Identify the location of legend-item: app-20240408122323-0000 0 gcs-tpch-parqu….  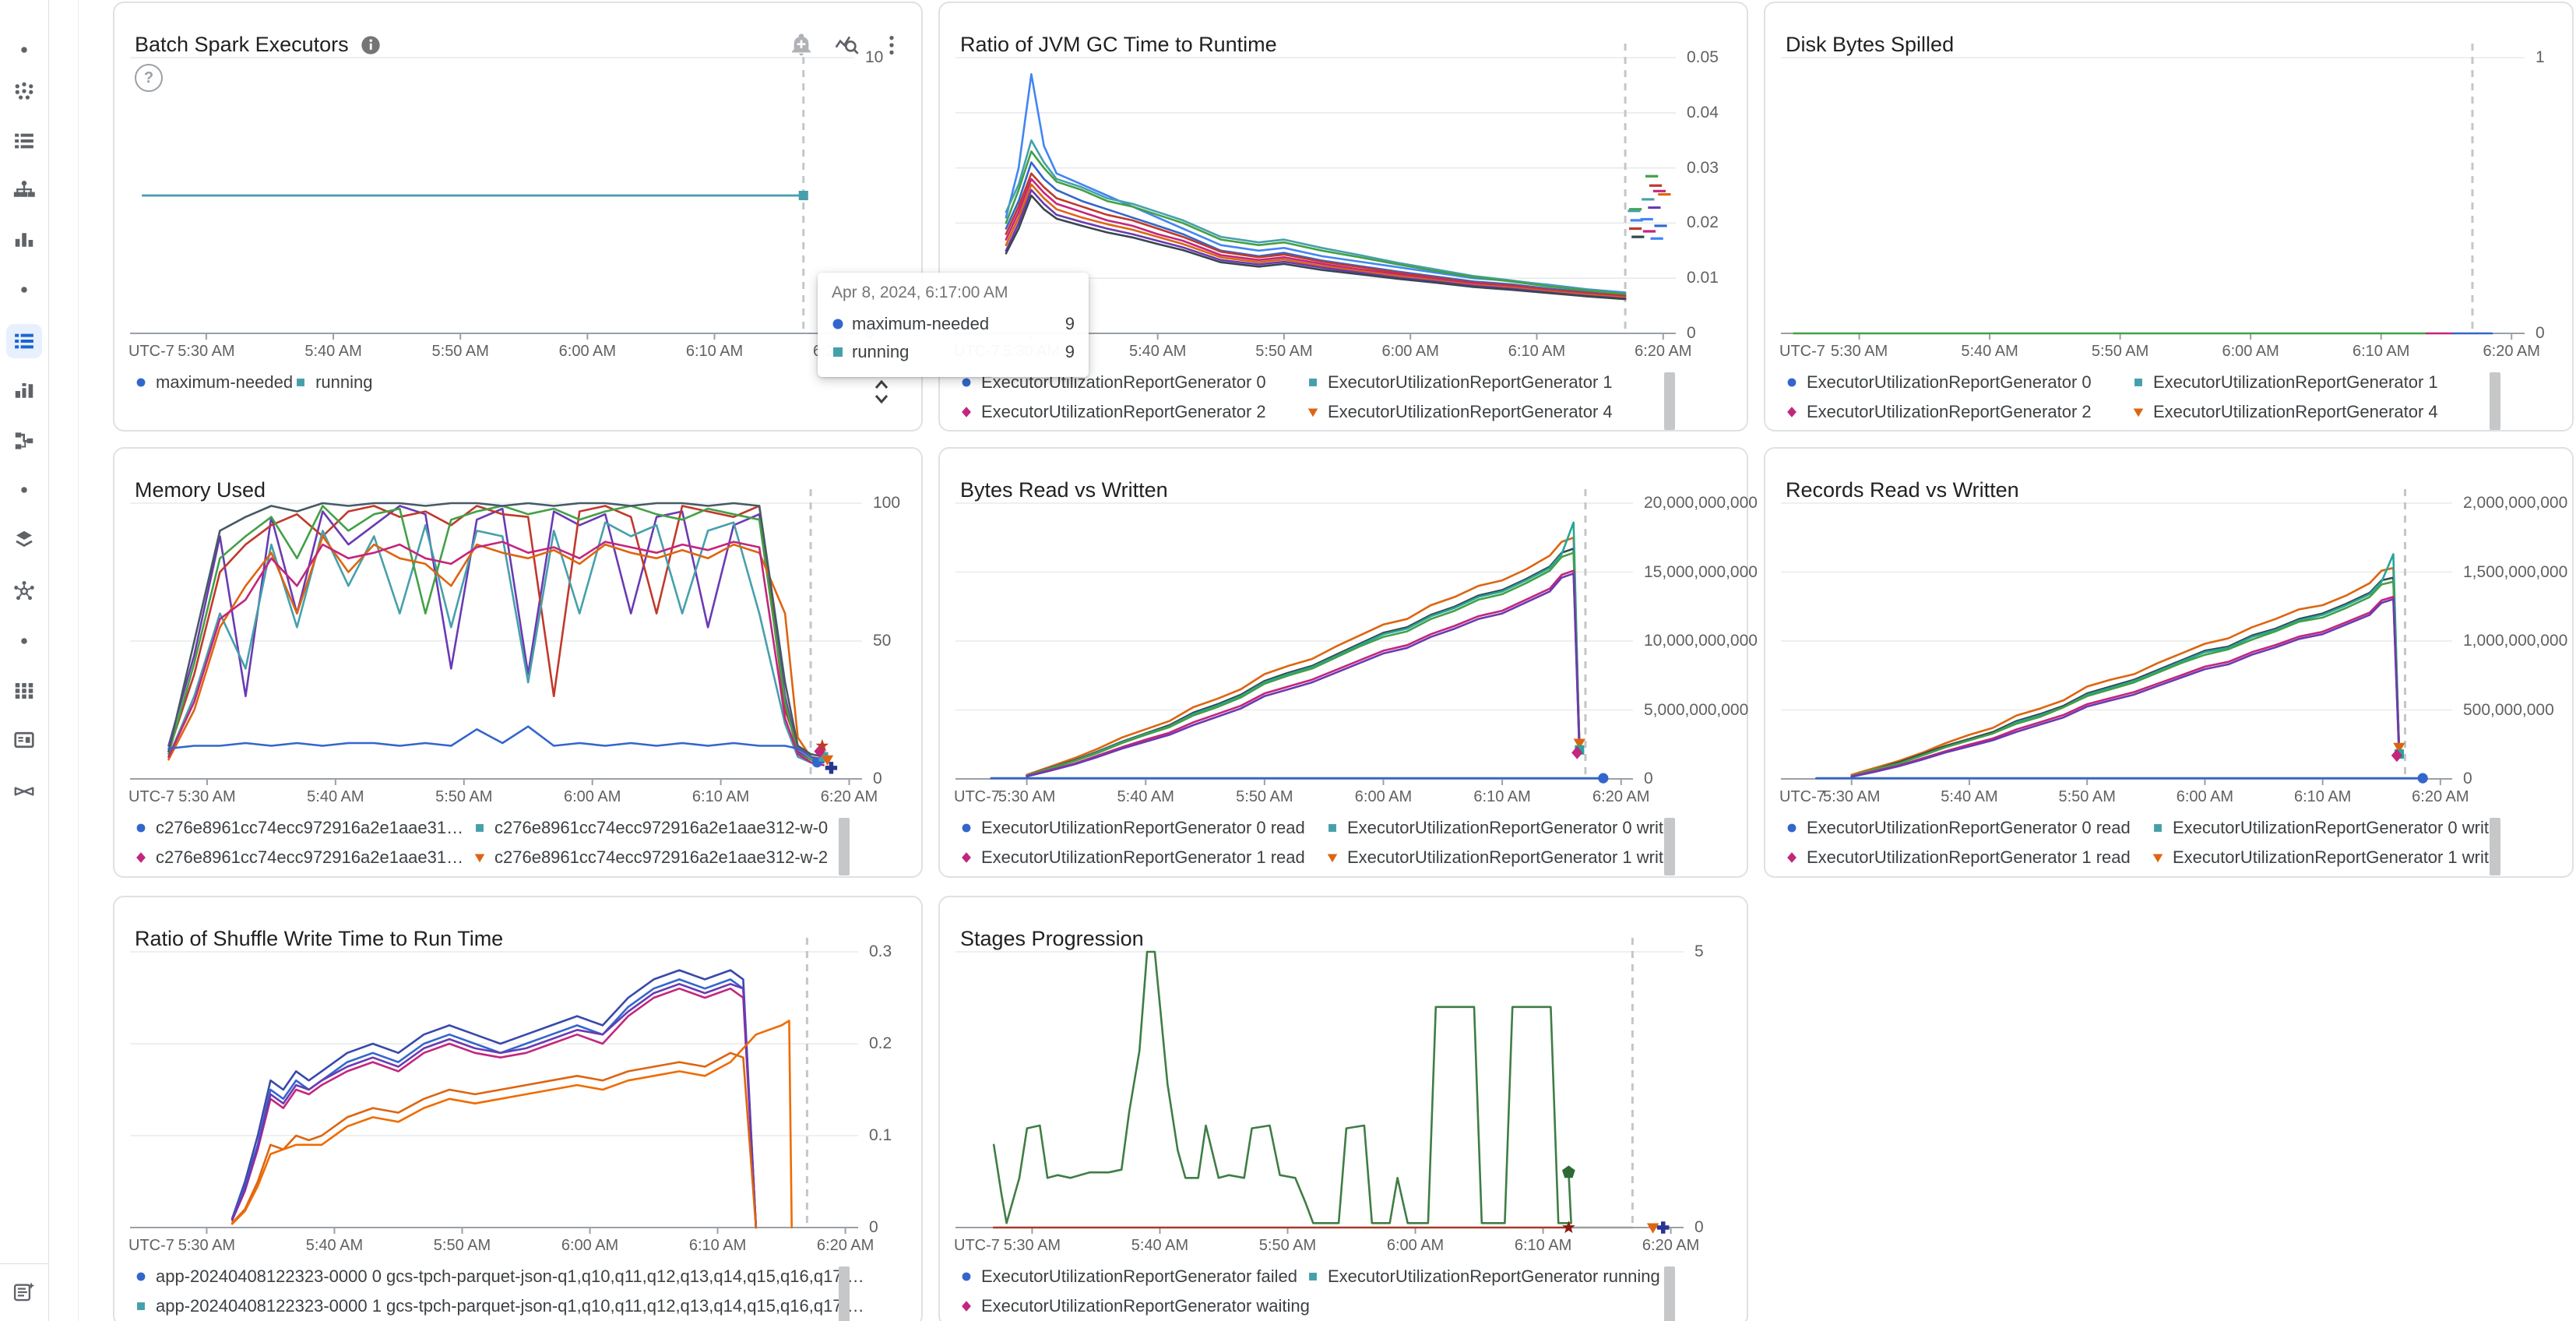
(500, 1276).